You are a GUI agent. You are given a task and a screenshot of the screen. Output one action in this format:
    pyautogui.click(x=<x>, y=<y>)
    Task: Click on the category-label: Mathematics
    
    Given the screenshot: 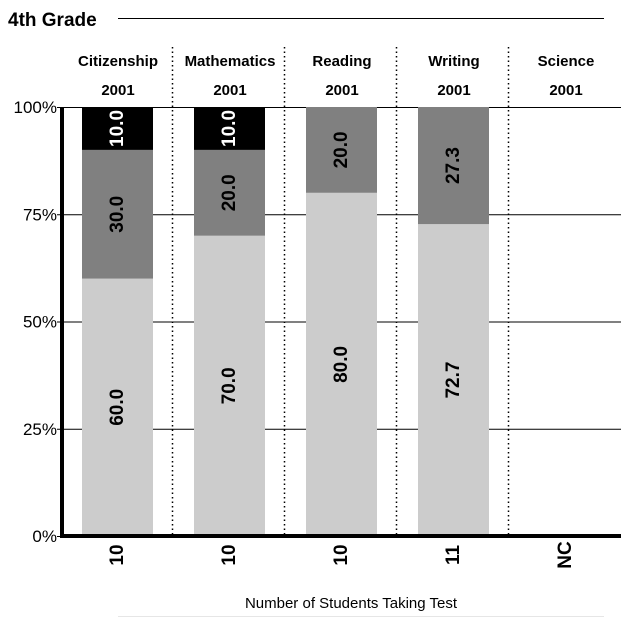 What is the action you would take?
    pyautogui.click(x=230, y=61)
    